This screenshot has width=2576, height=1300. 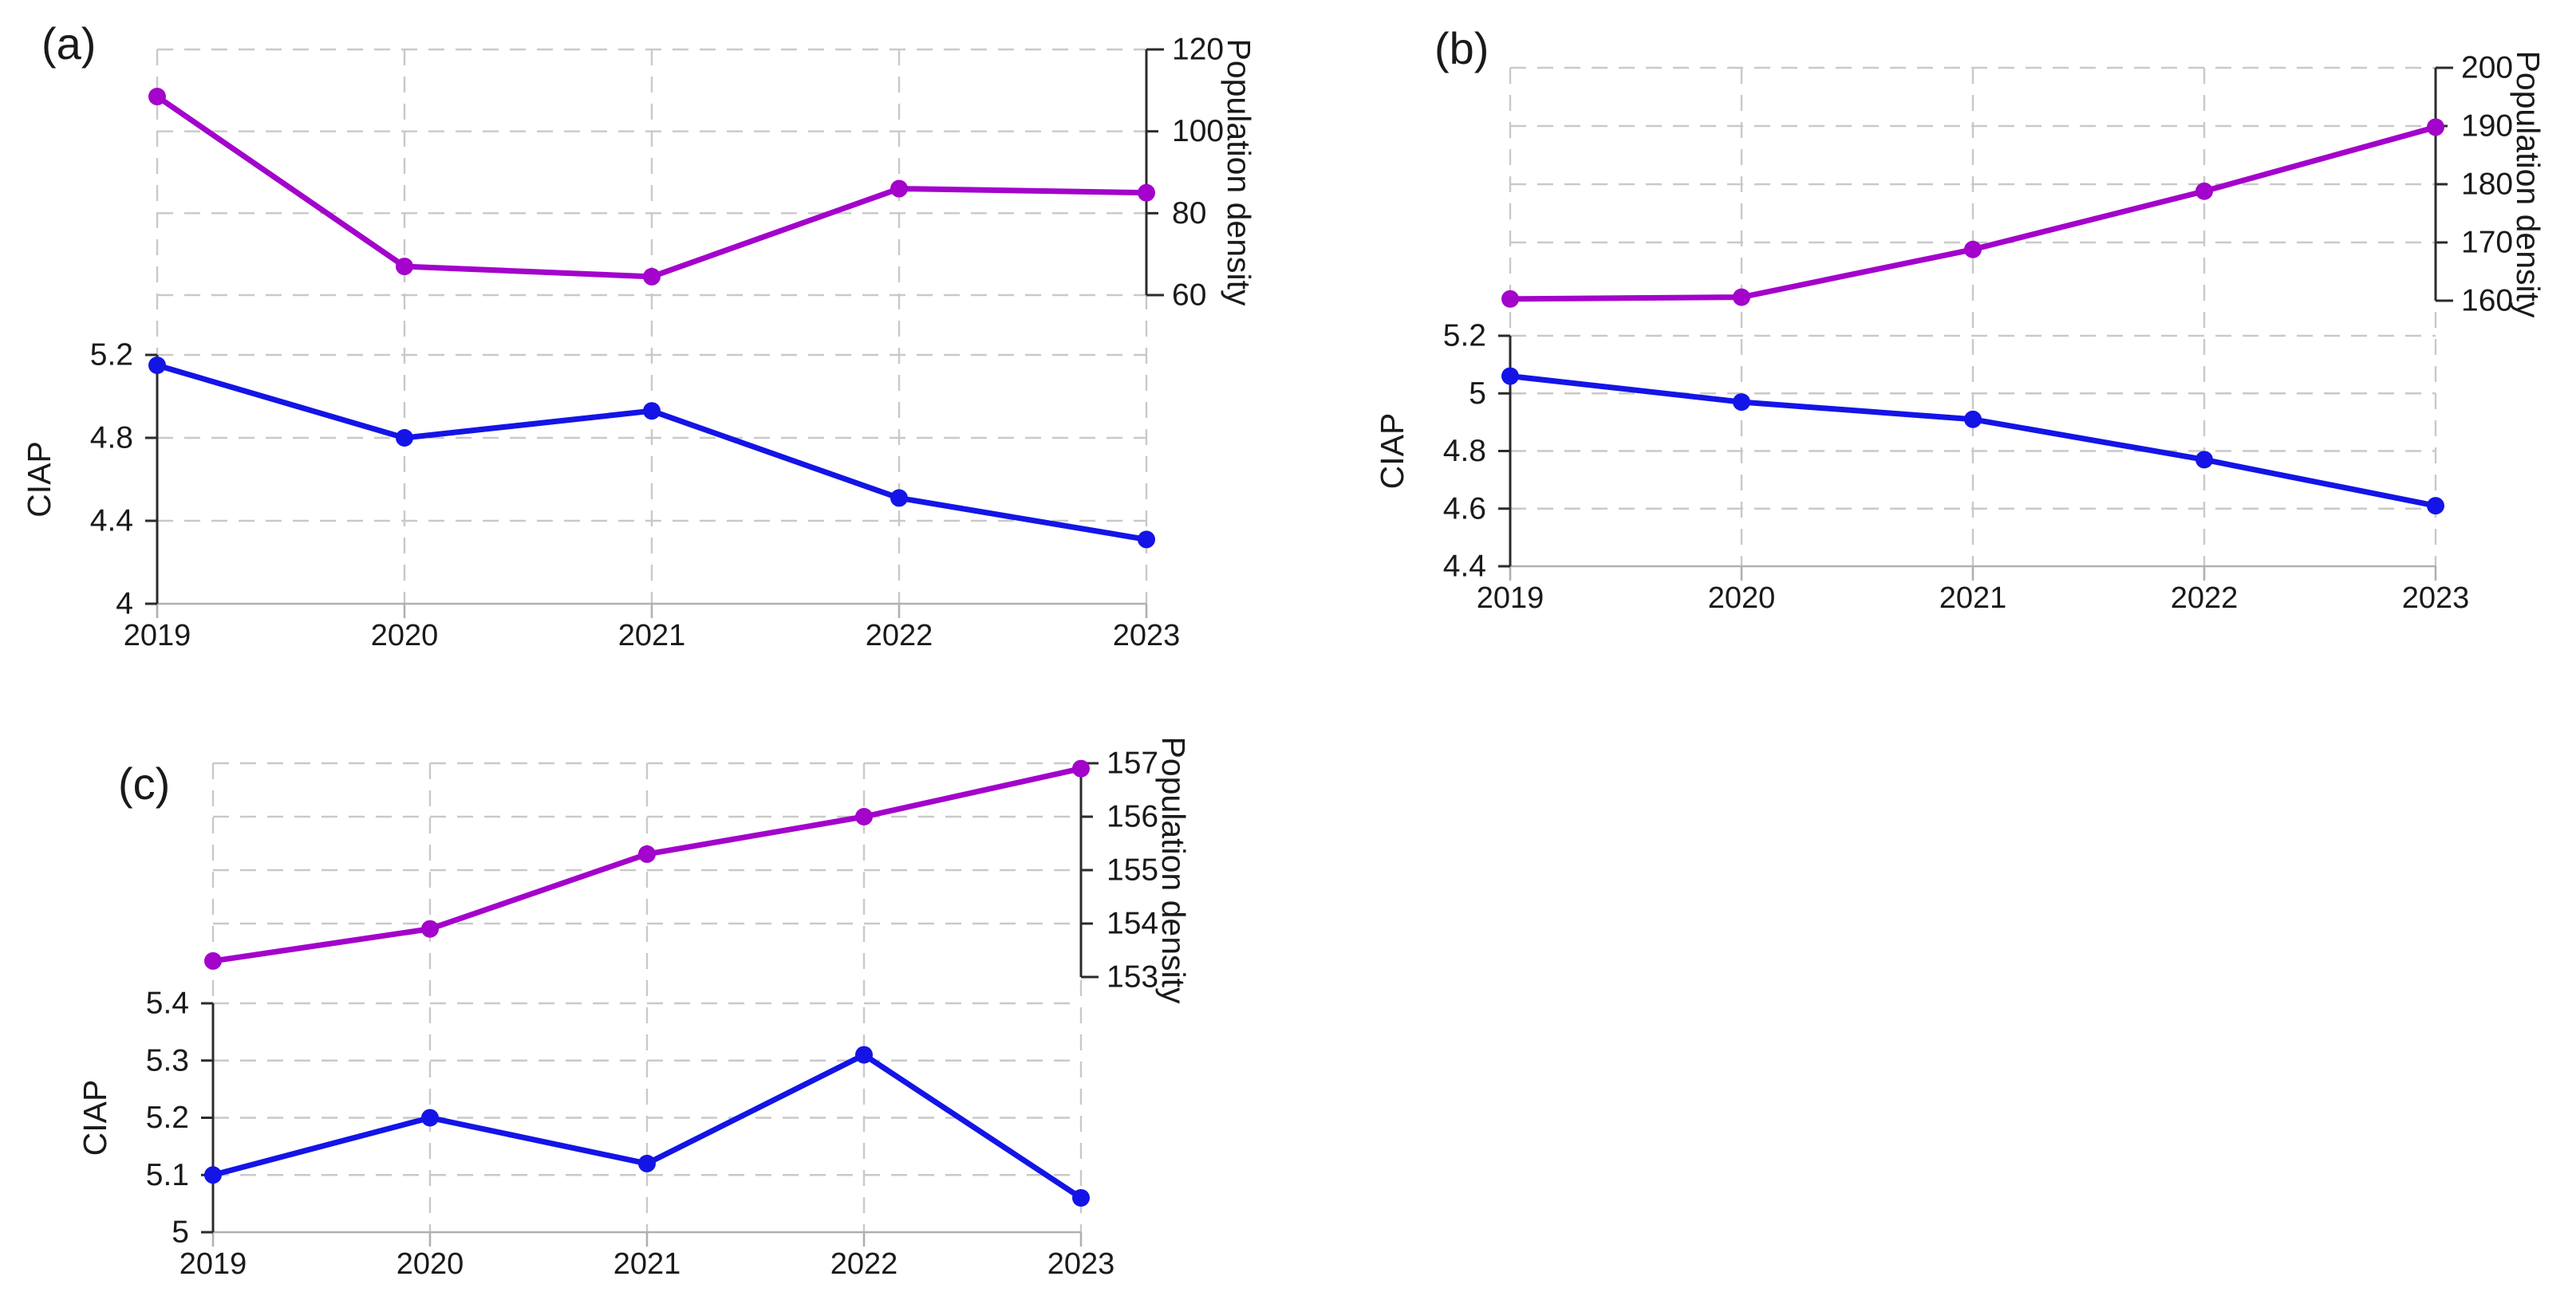 I want to click on pop-tick-label: 200, so click(x=2487, y=68).